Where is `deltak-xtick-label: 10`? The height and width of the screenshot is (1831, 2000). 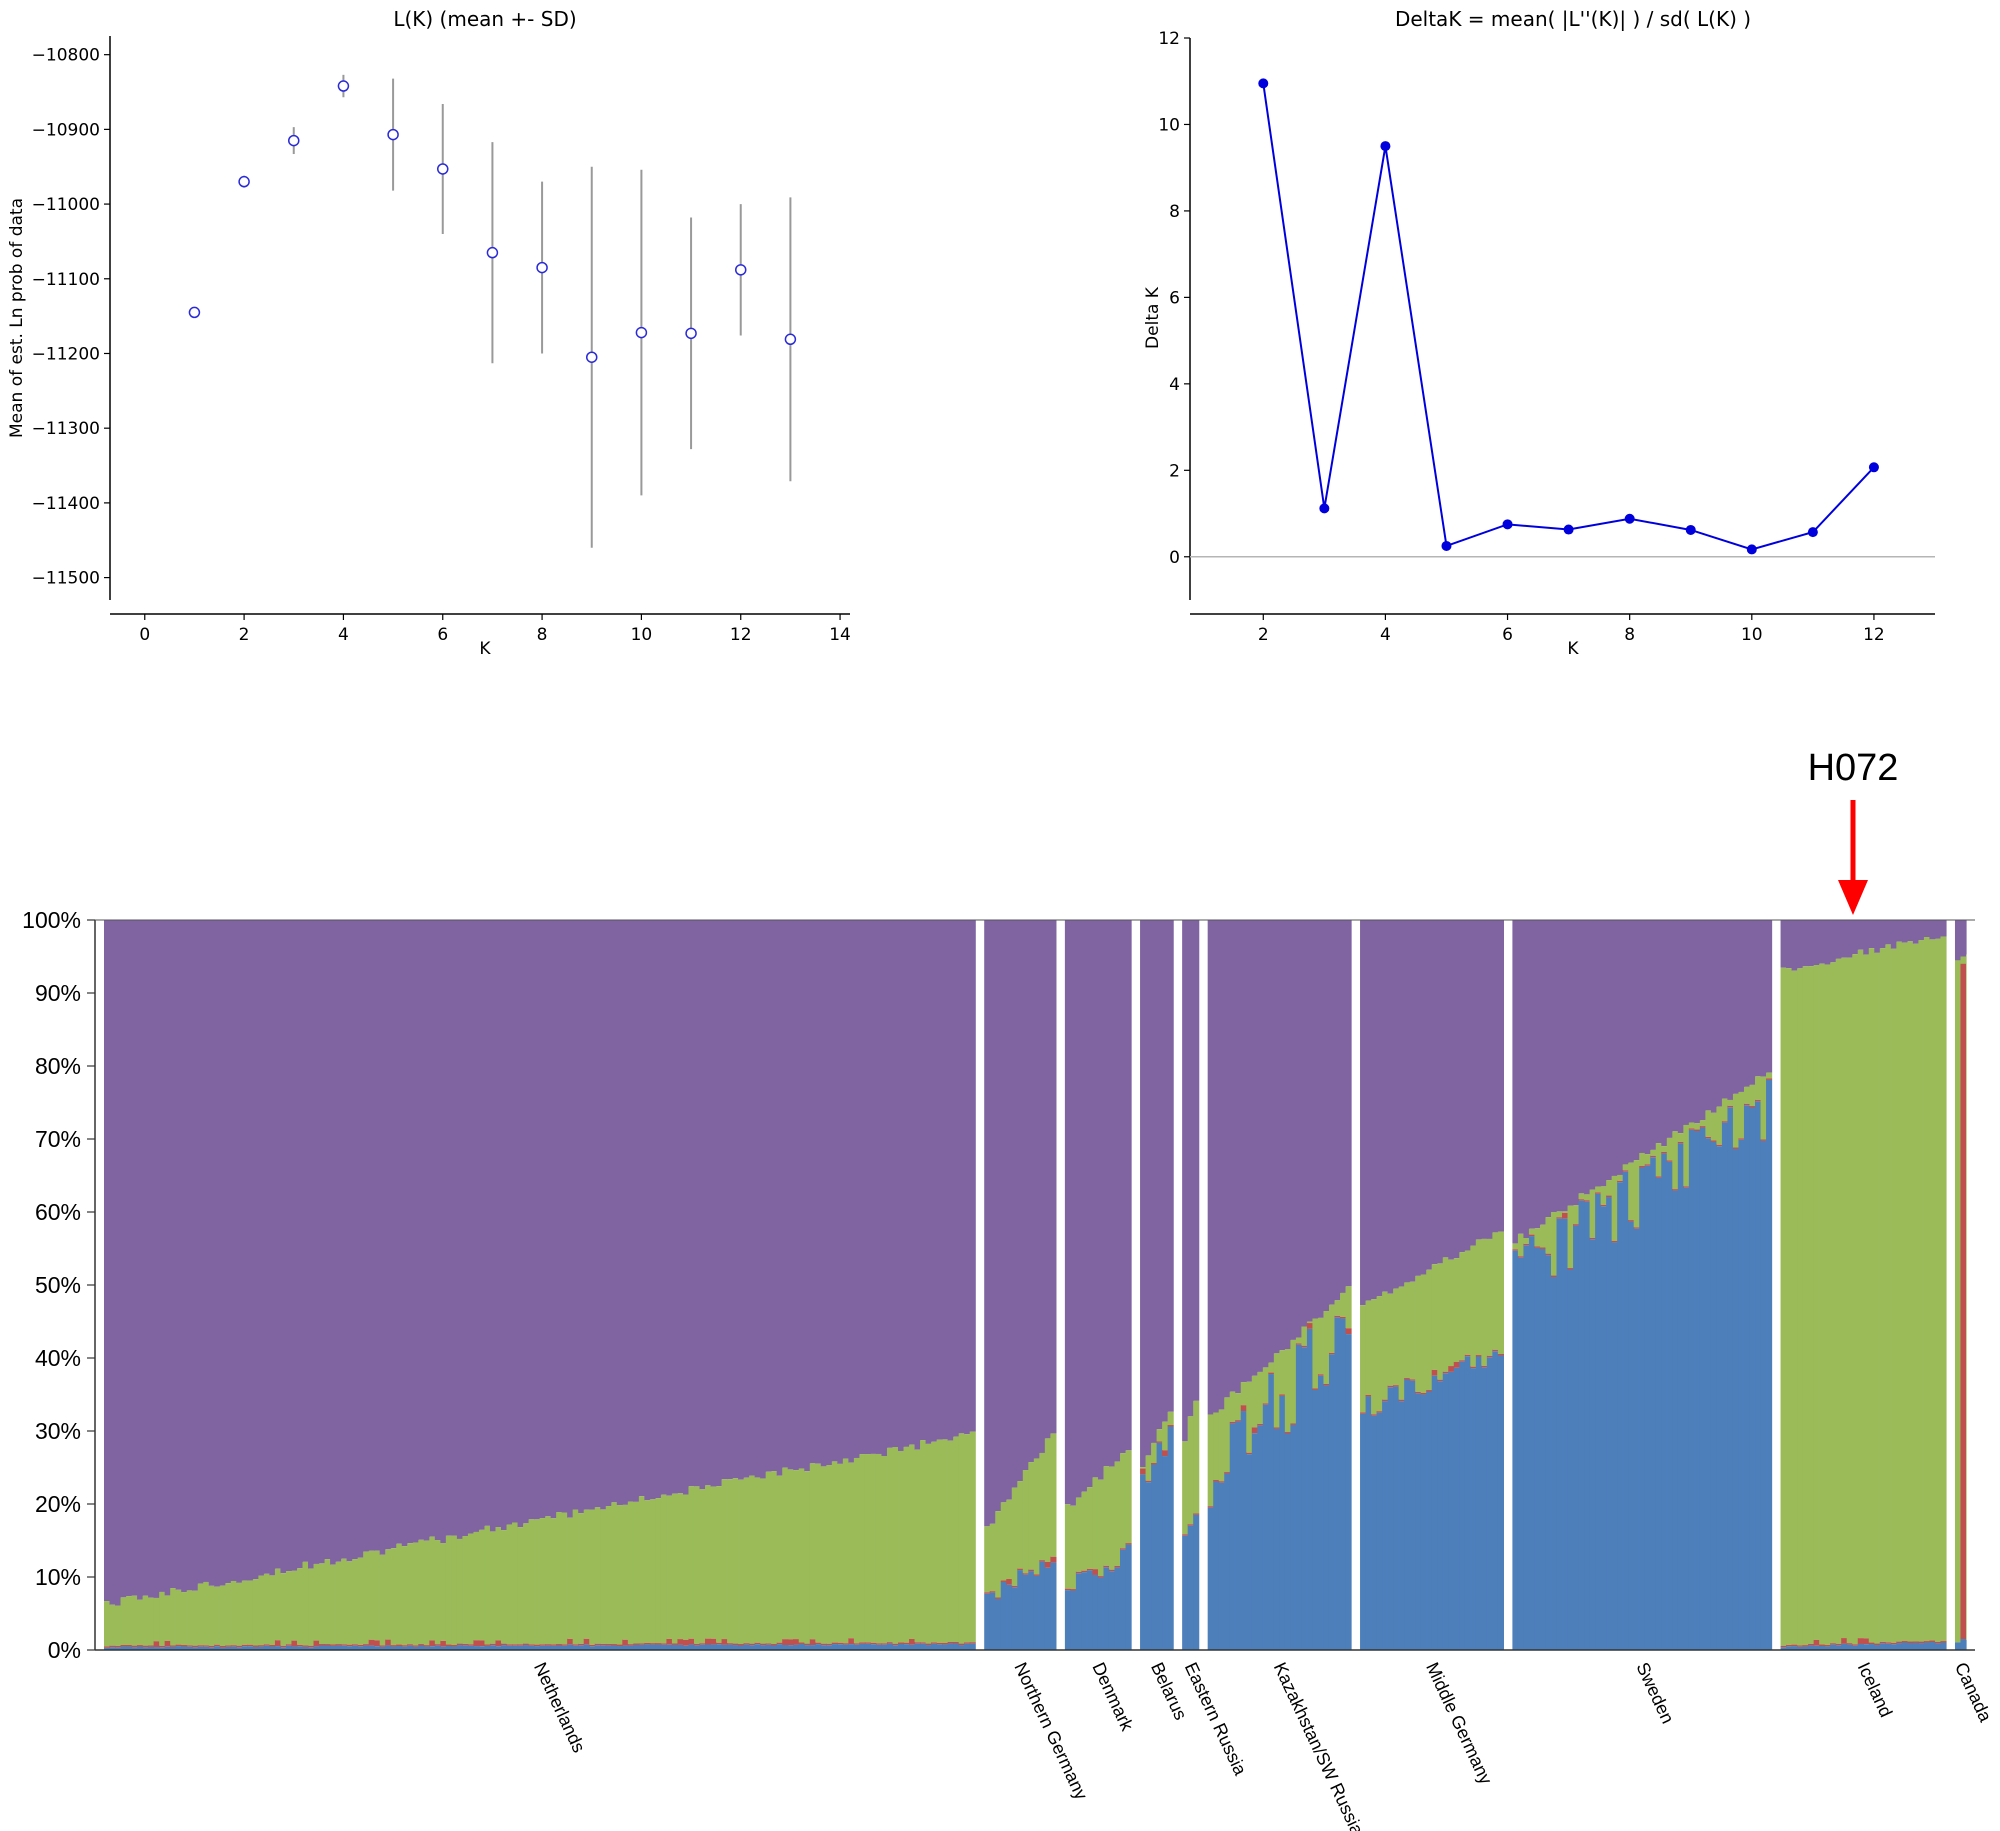 deltak-xtick-label: 10 is located at coordinates (1752, 635).